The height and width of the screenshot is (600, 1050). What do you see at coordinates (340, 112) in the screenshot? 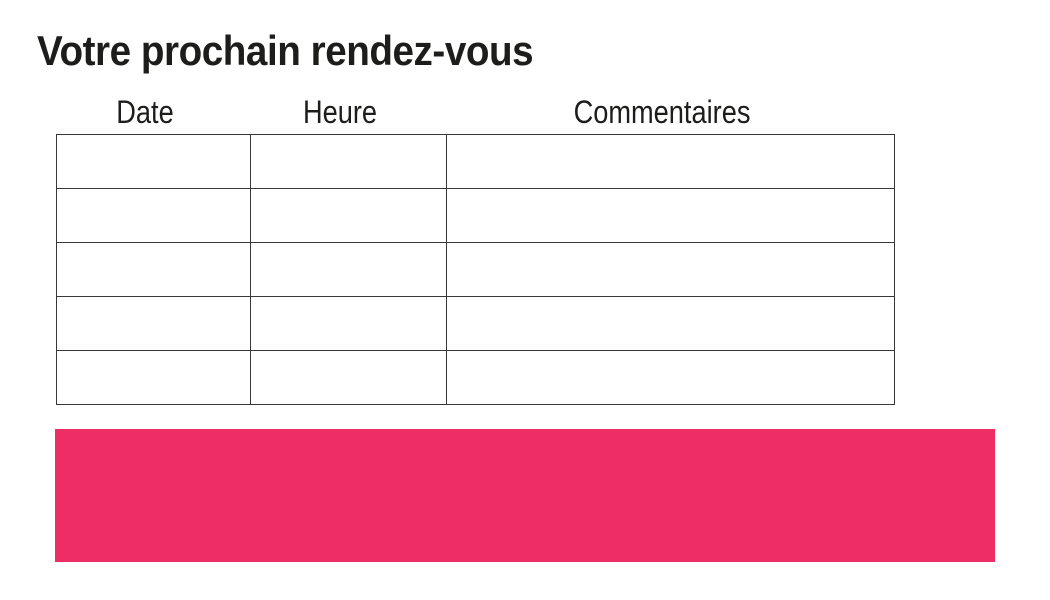
I see `column-header-heure: Heure` at bounding box center [340, 112].